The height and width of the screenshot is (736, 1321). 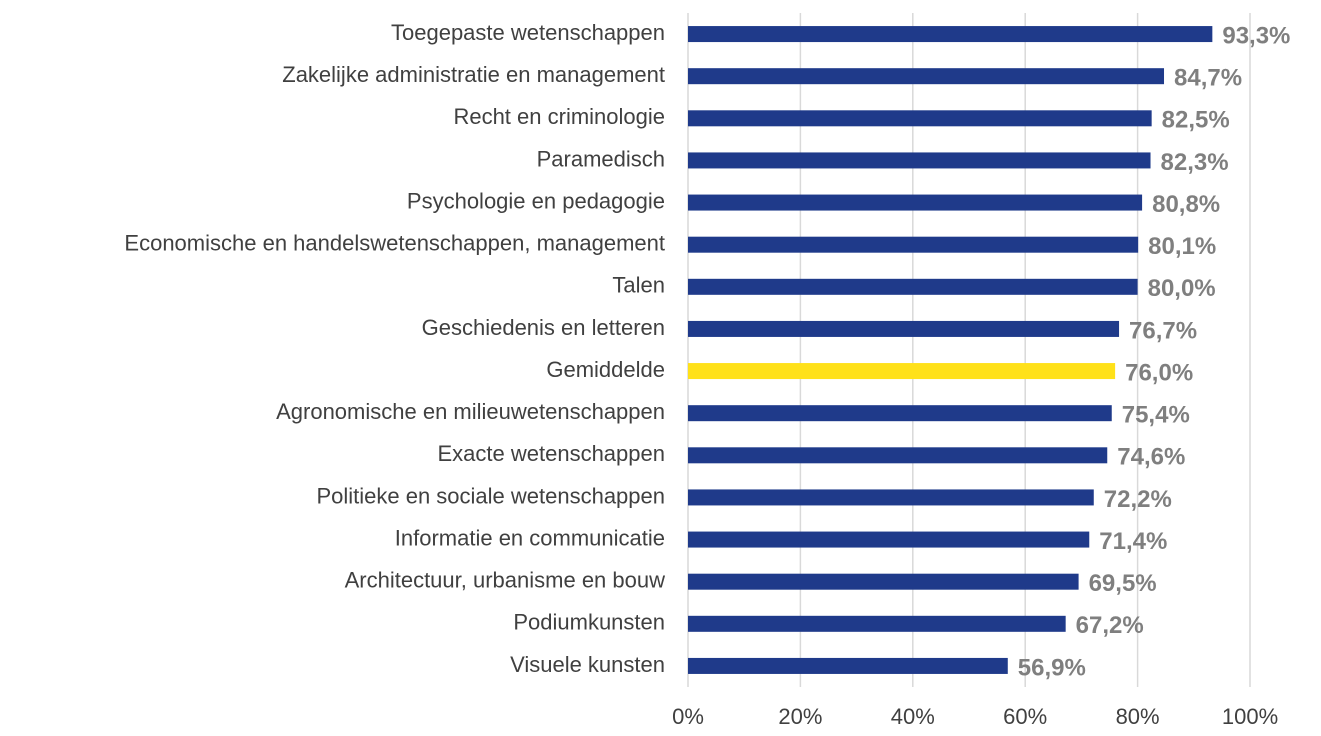 I want to click on x-tick-label: 100%, so click(x=1250, y=716).